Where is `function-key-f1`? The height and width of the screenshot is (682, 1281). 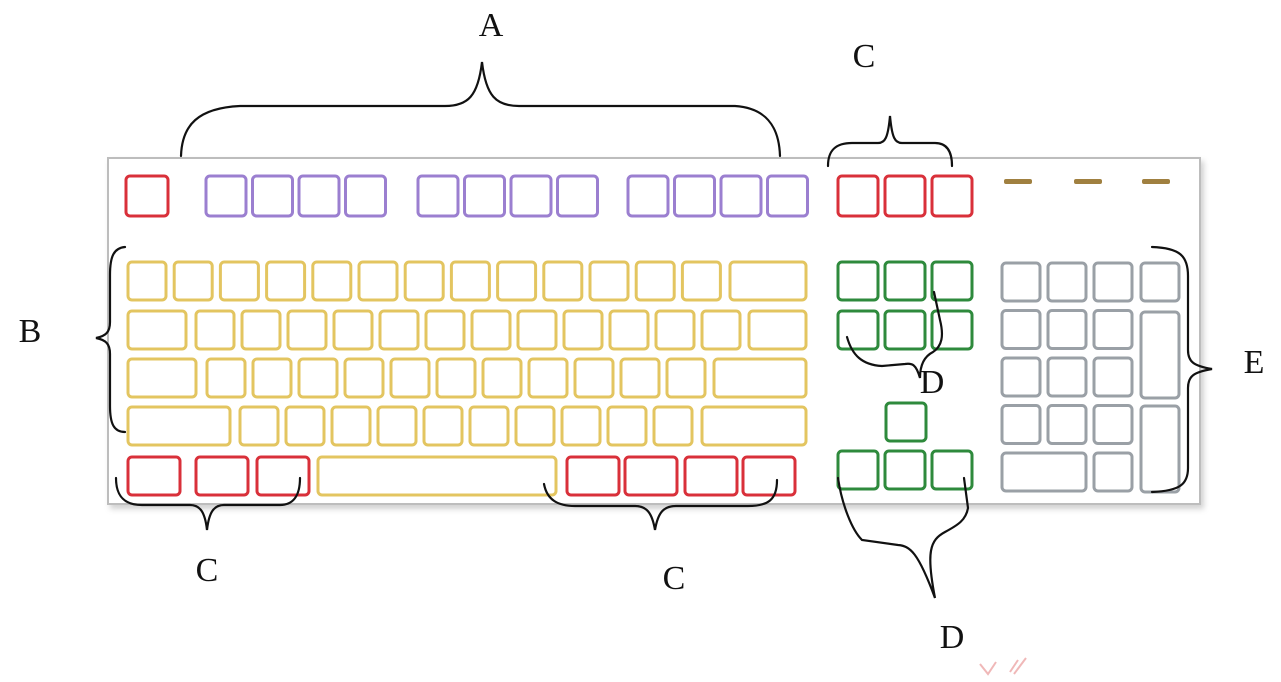 function-key-f1 is located at coordinates (226, 196).